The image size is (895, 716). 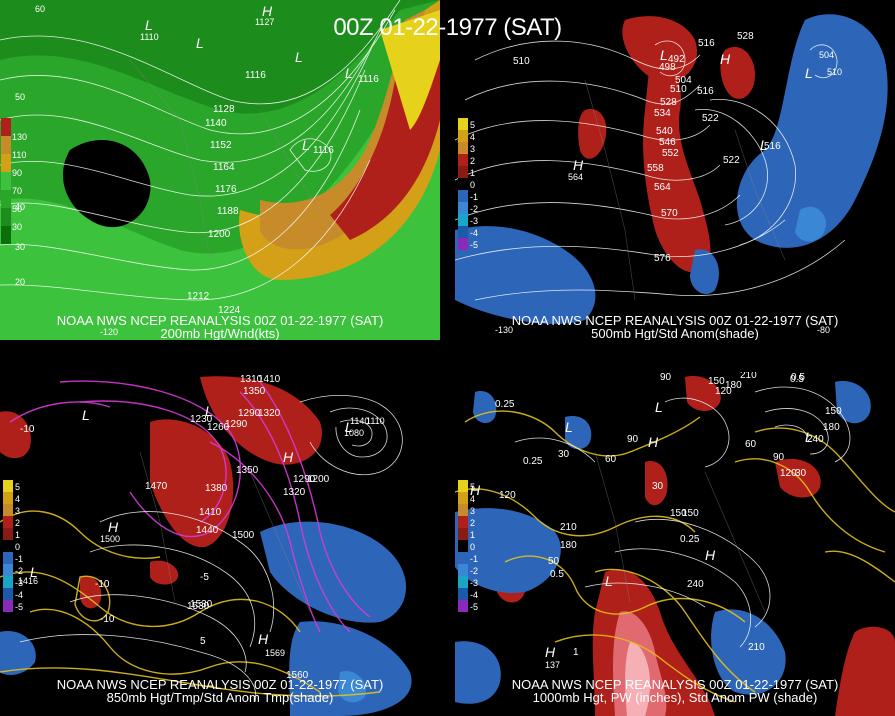 I want to click on contour-label: 540, so click(x=664, y=131).